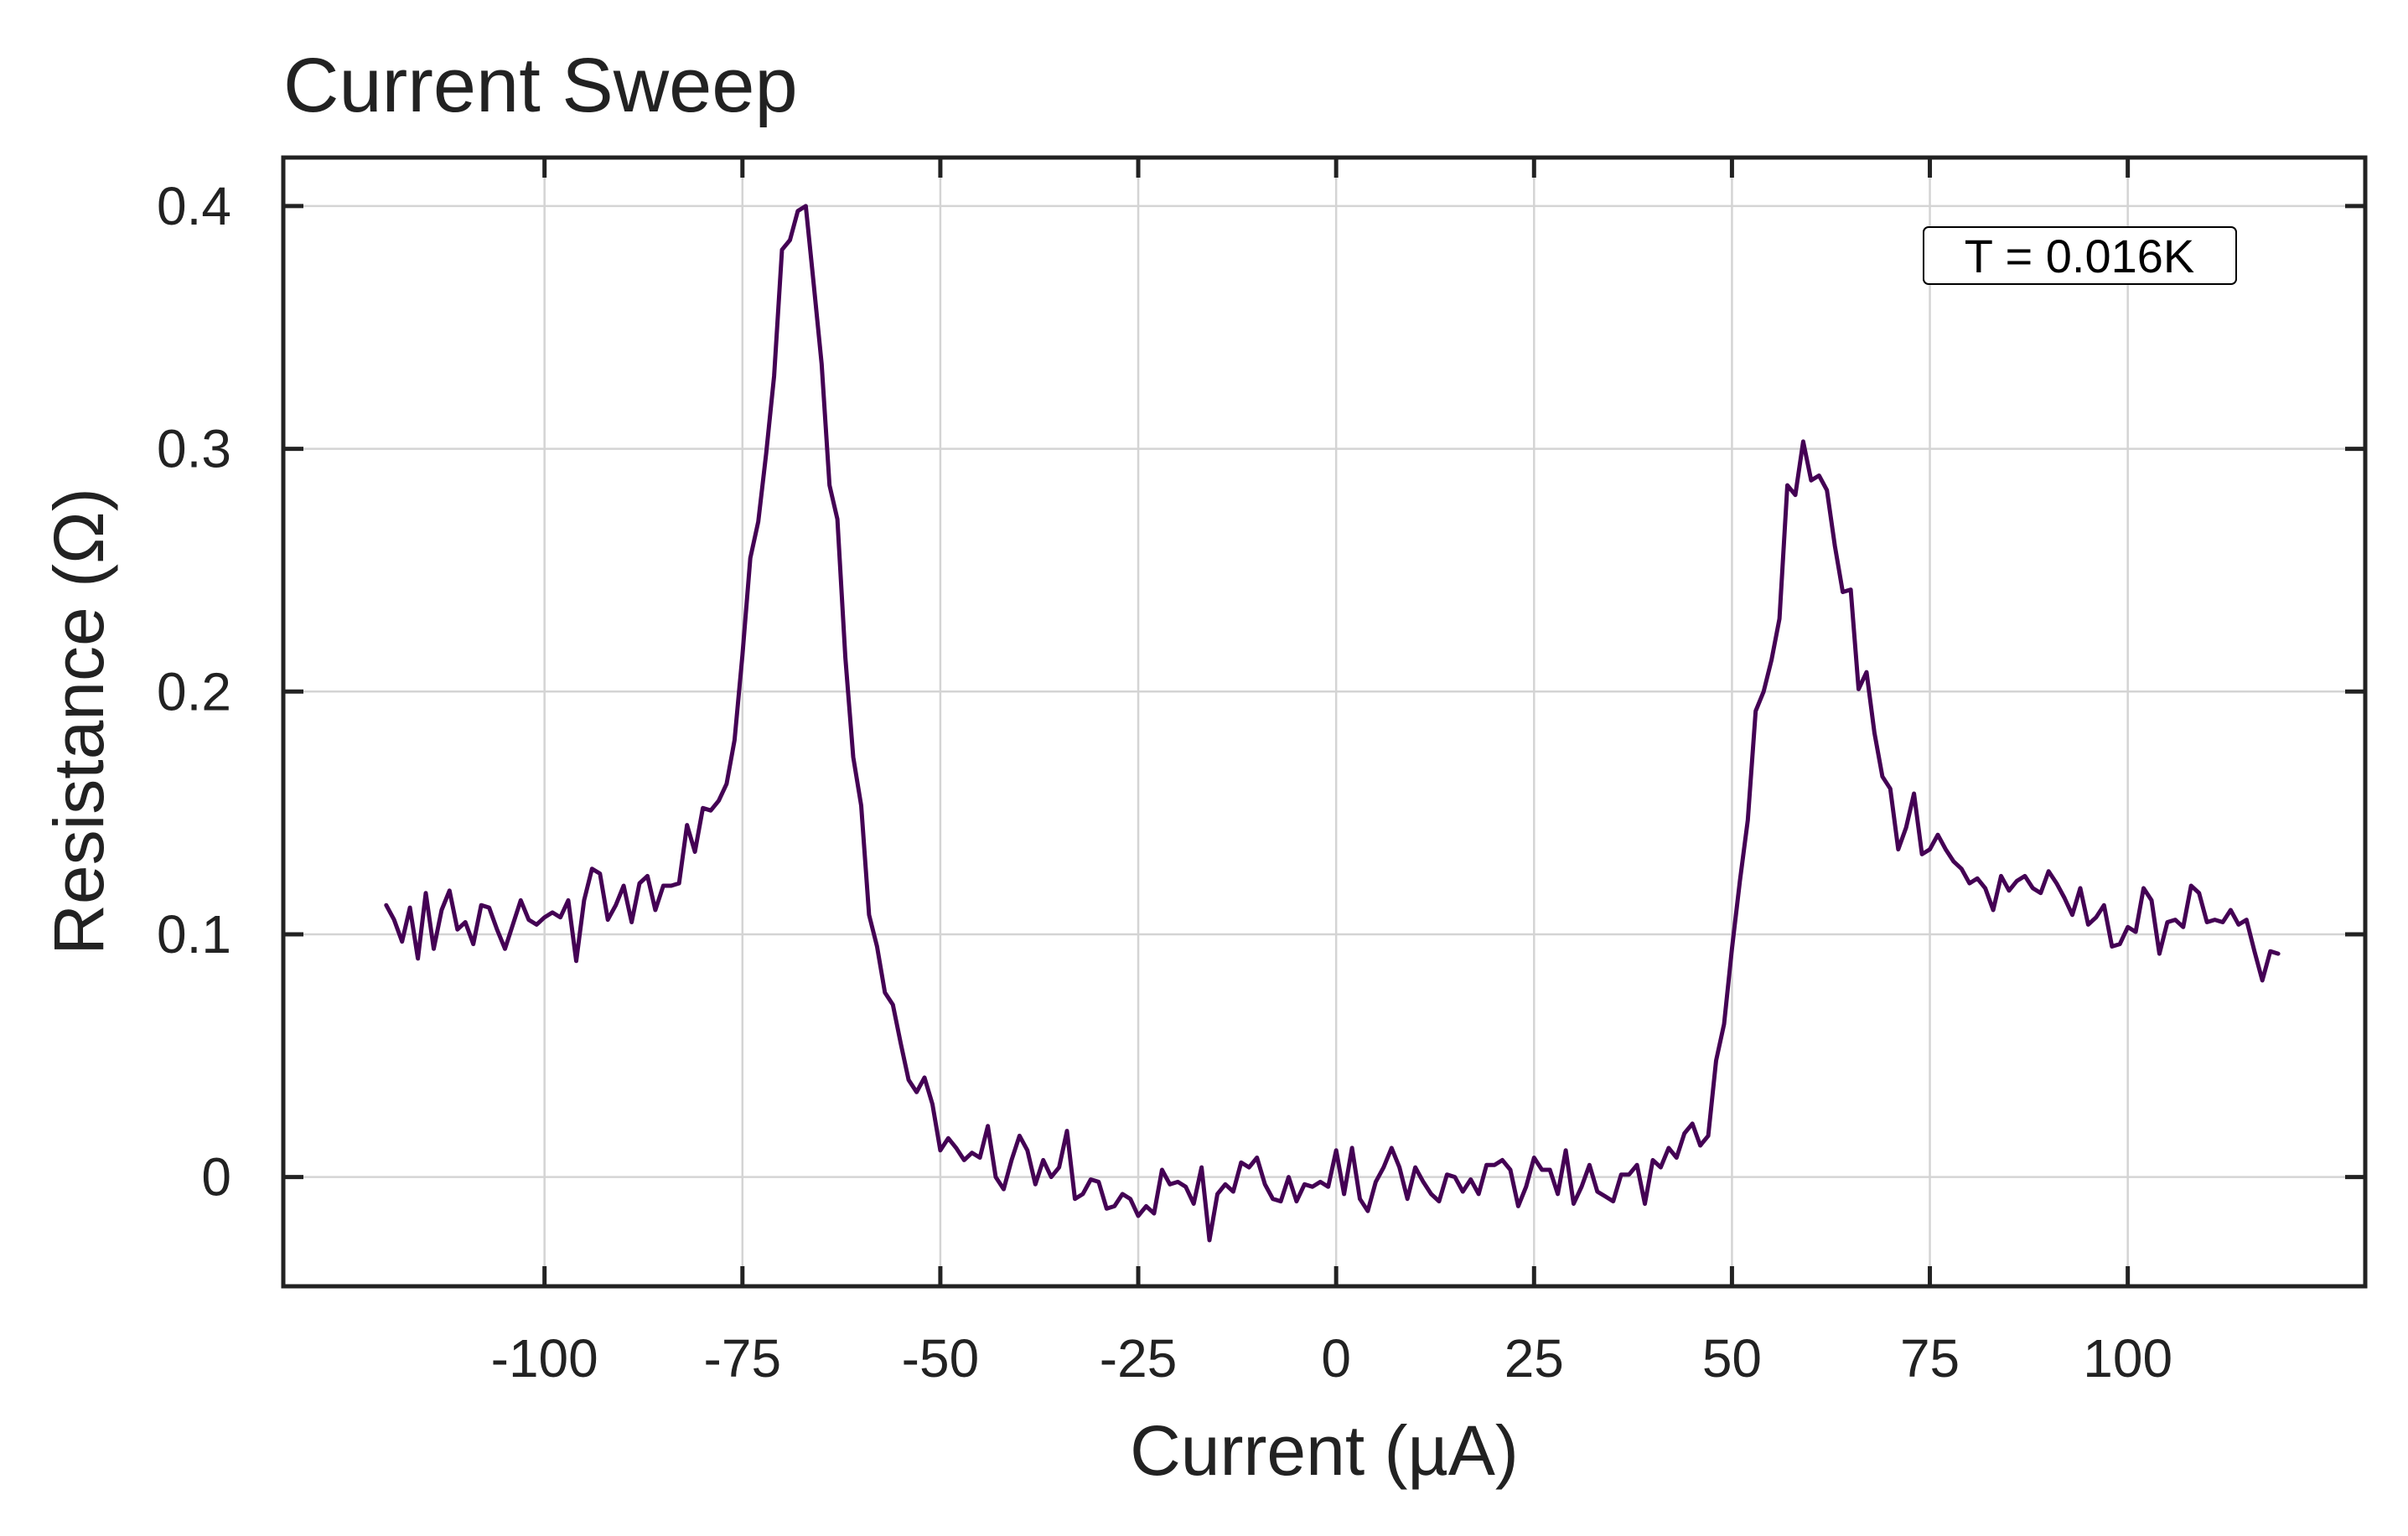 This screenshot has height=1536, width=2408. I want to click on x-tick-label: 100, so click(2127, 1358).